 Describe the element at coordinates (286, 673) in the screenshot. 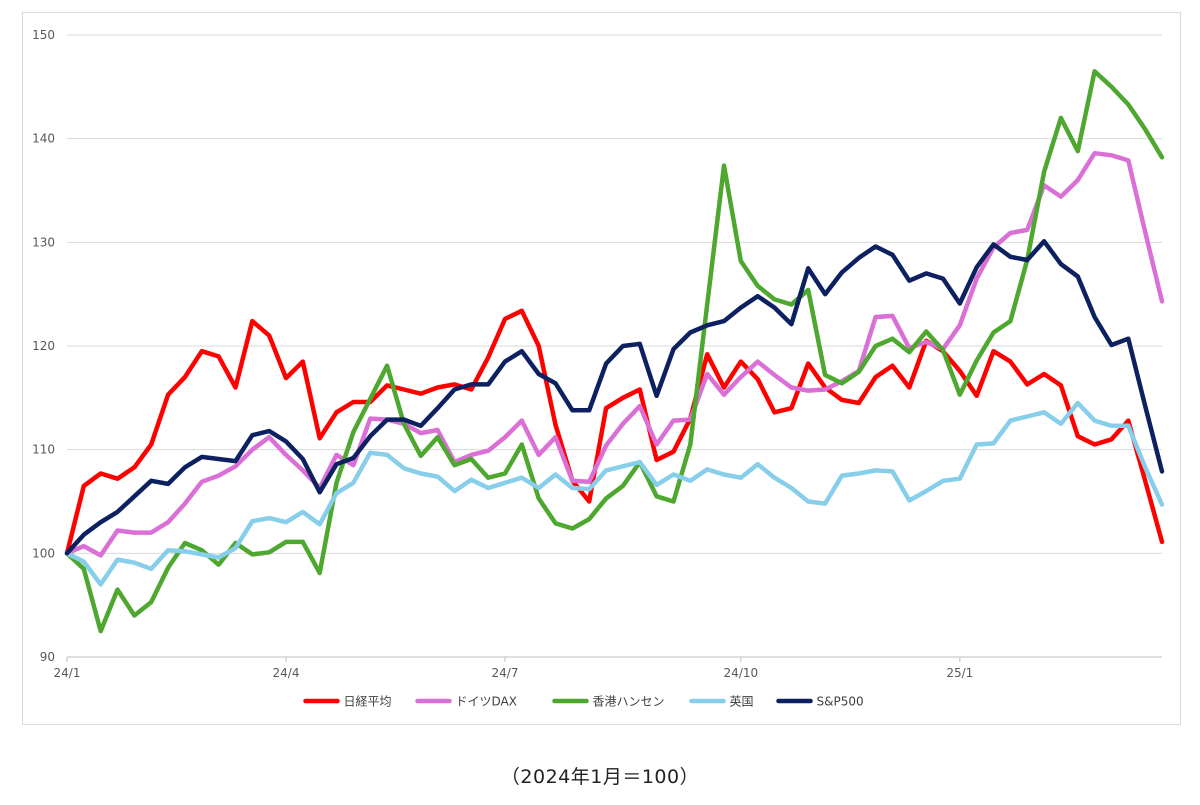

I see `x-tick-label: 24/4` at that location.